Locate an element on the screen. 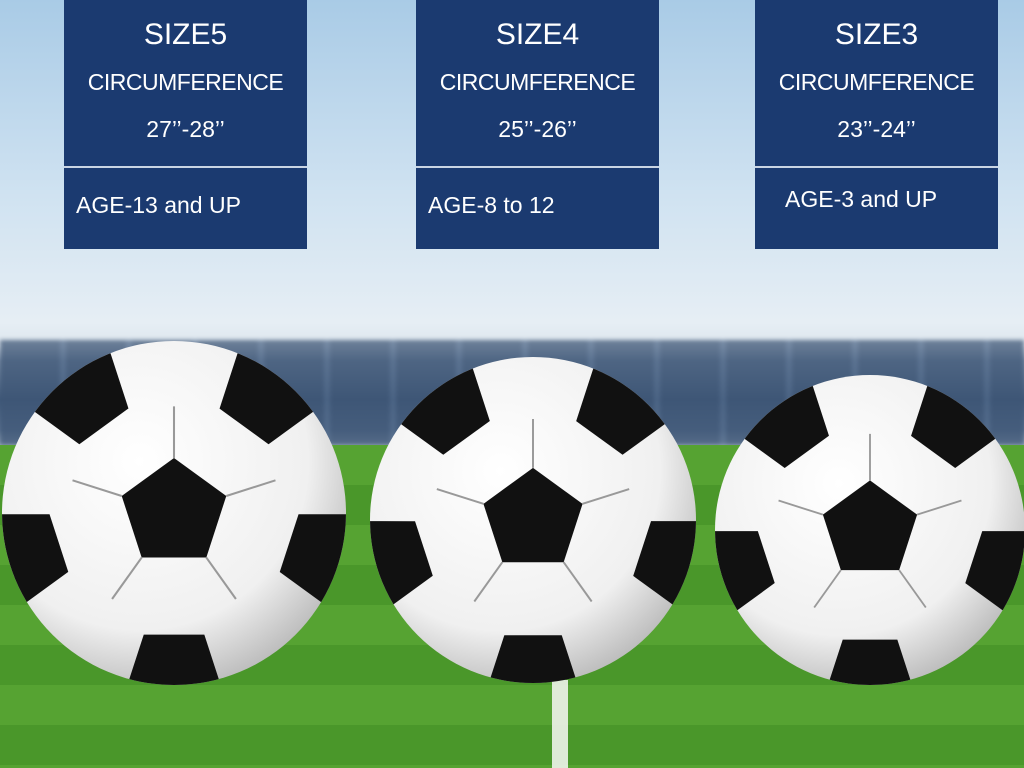 The height and width of the screenshot is (768, 1024). age-range: AGE-13 and UP is located at coordinates (158, 205).